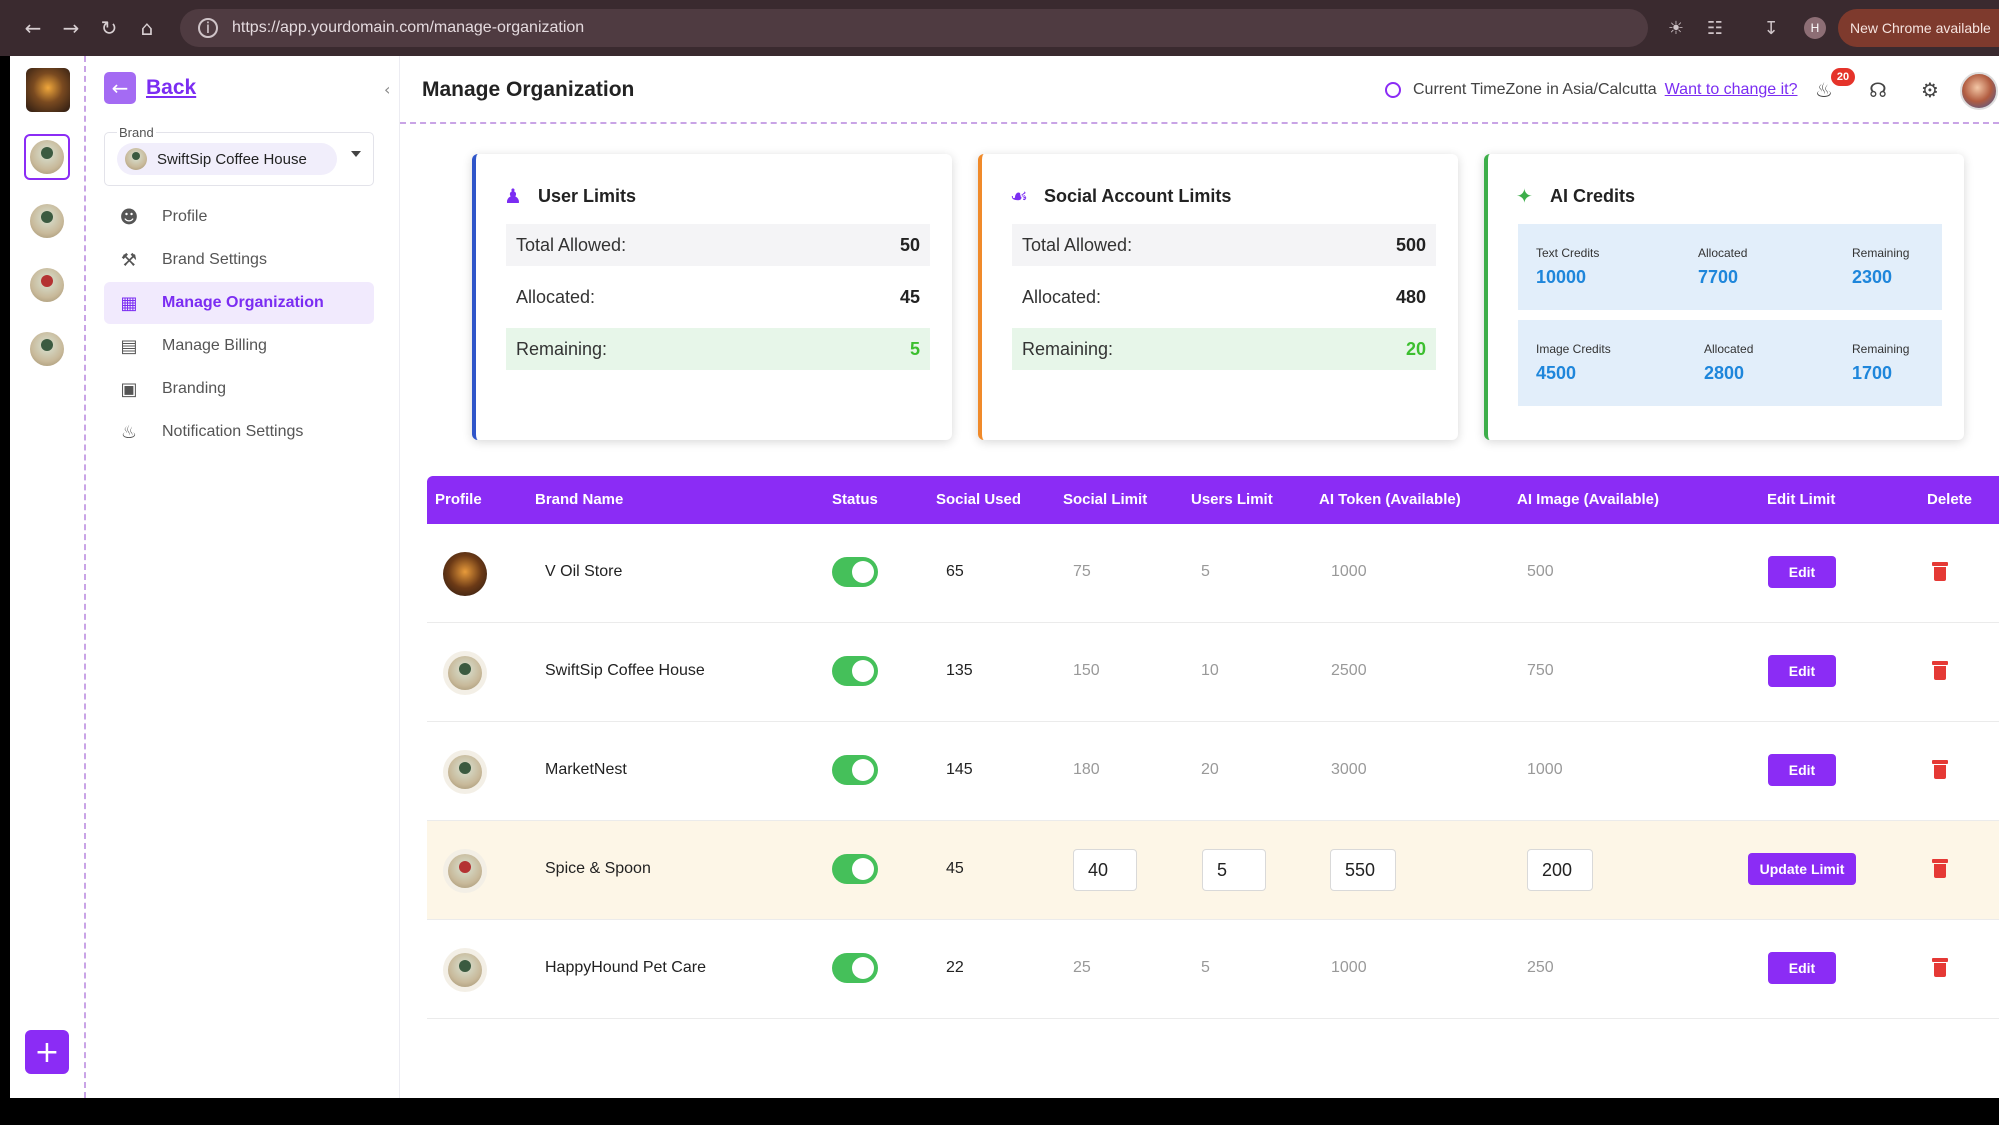  What do you see at coordinates (227, 159) in the screenshot?
I see `brand-chip: SwiftSip Coffee House` at bounding box center [227, 159].